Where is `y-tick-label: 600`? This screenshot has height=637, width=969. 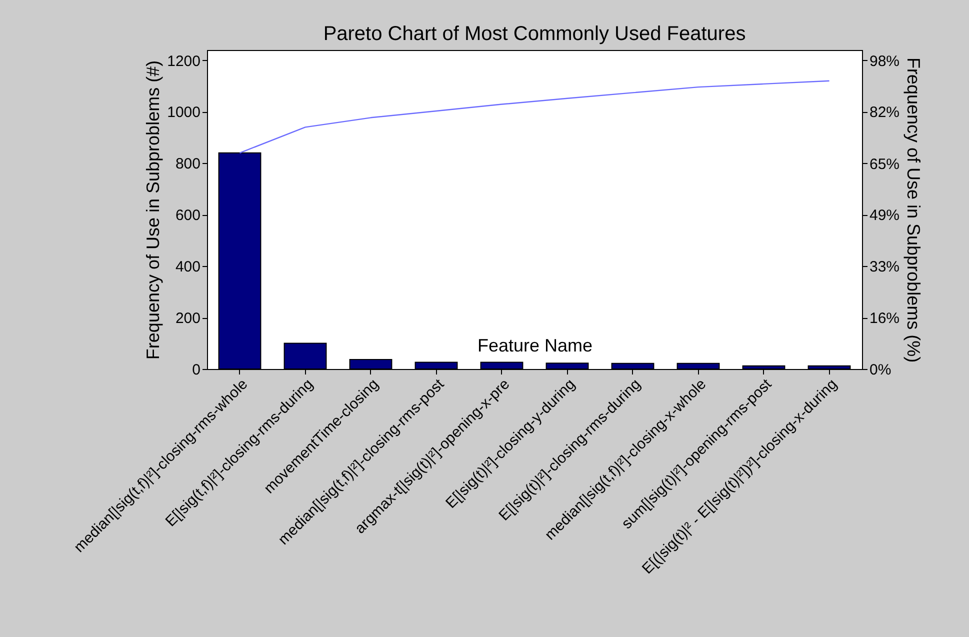 y-tick-label: 600 is located at coordinates (187, 215).